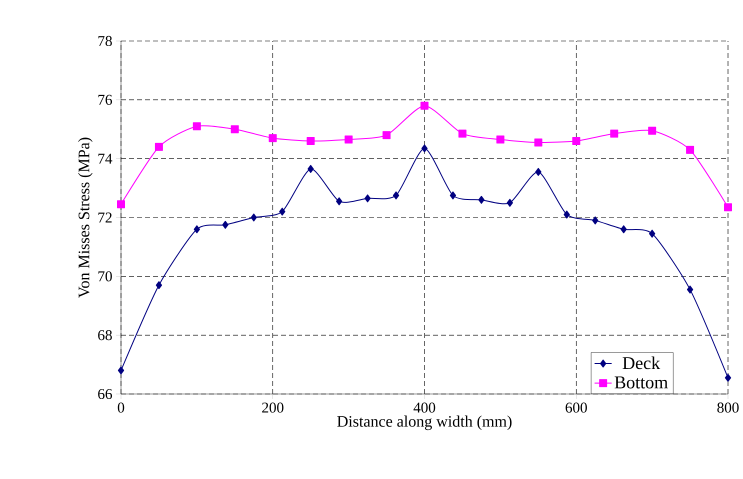  What do you see at coordinates (424, 423) in the screenshot?
I see `x-axis-title: Distance along width (mm)` at bounding box center [424, 423].